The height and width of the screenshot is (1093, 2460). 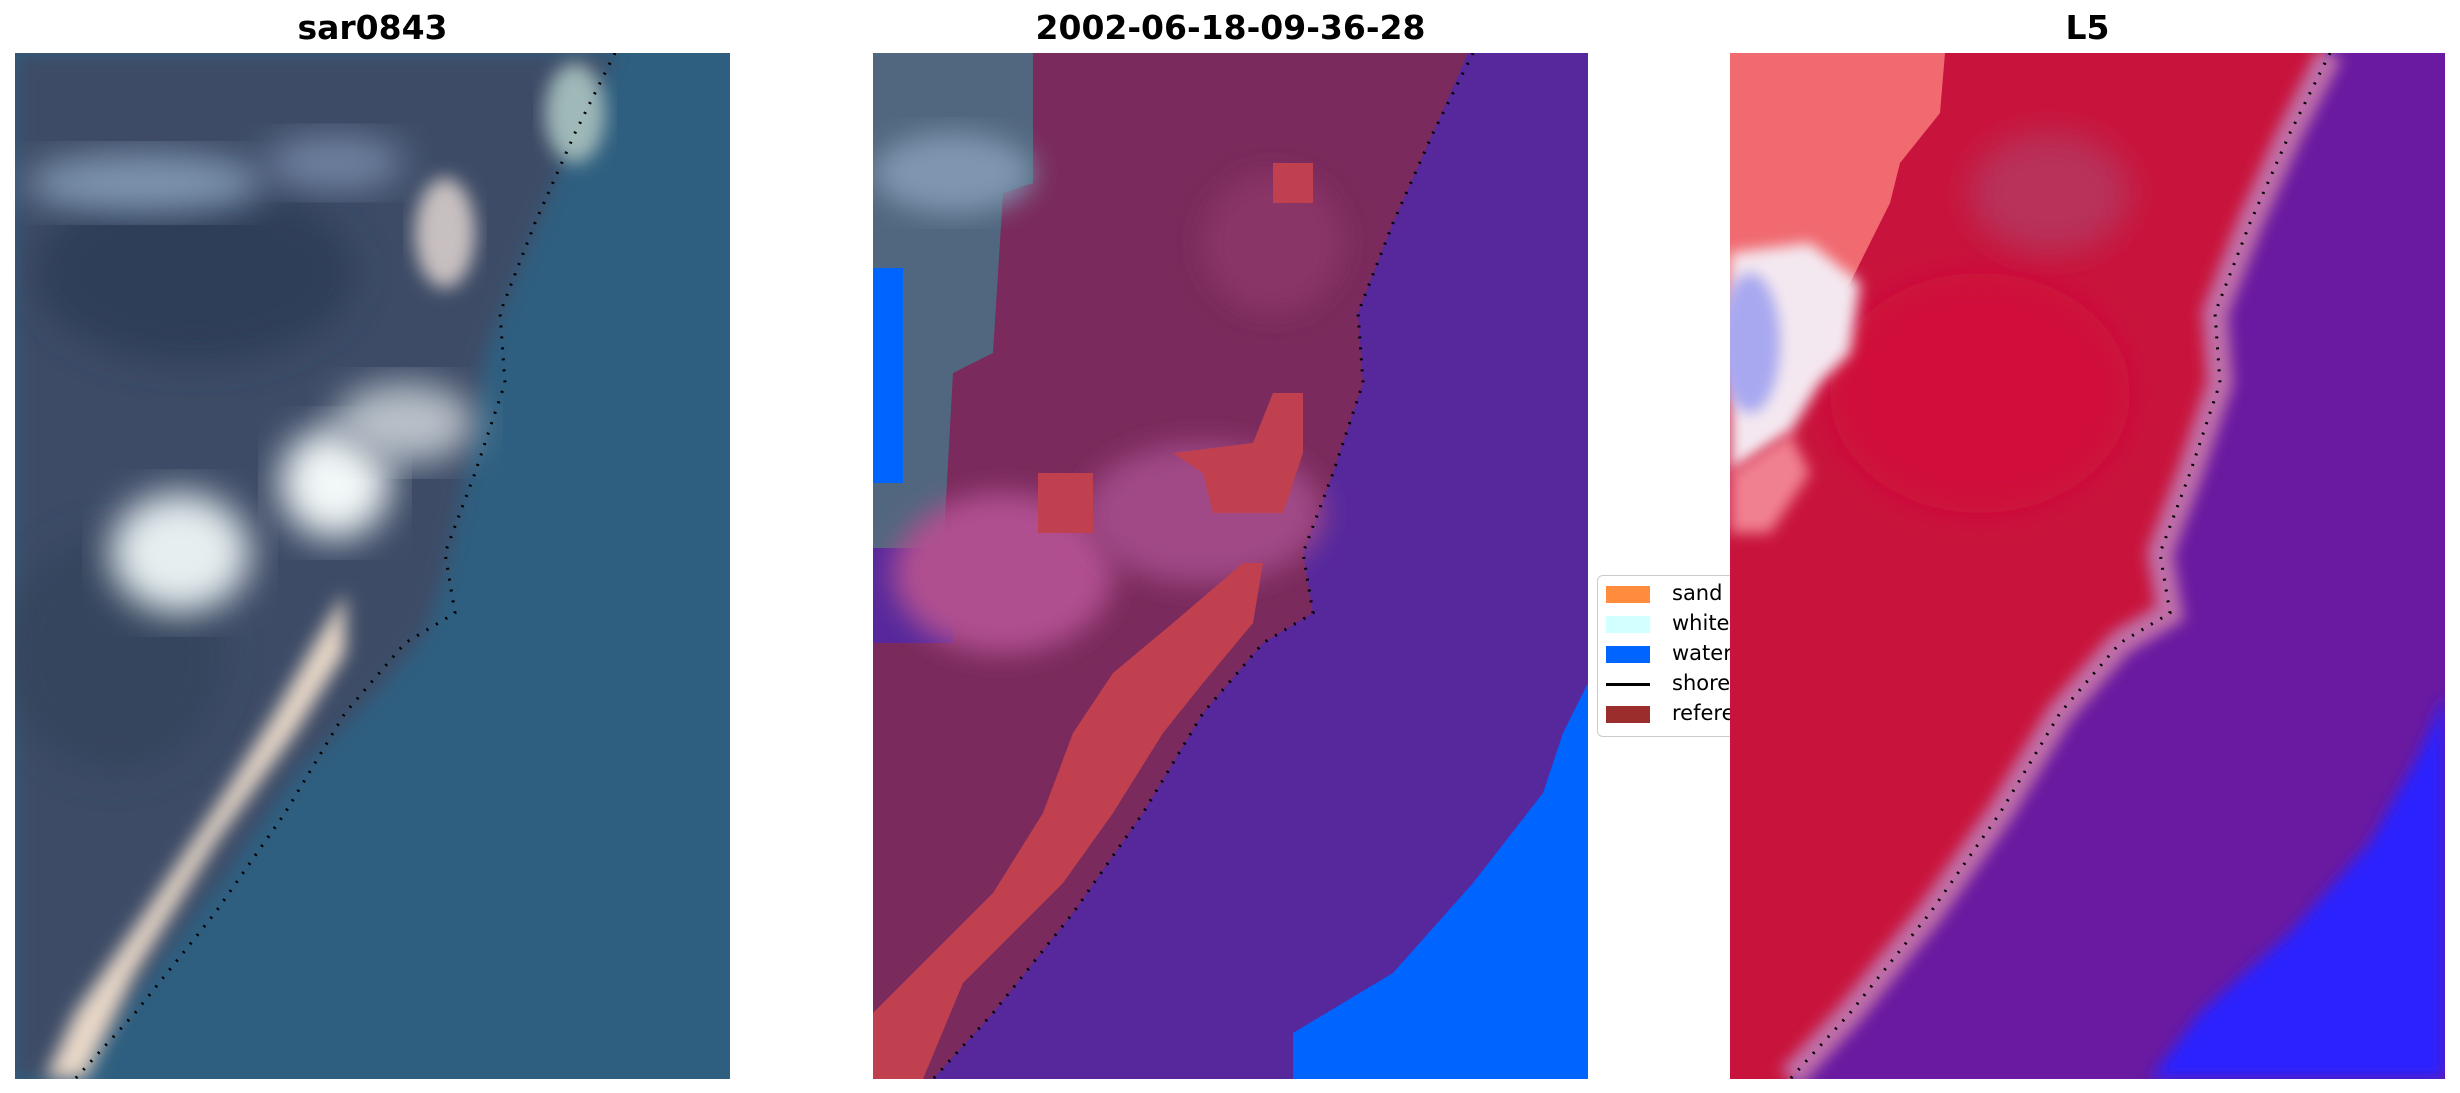 What do you see at coordinates (1697, 593) in the screenshot?
I see `legend-label-sand: sand` at bounding box center [1697, 593].